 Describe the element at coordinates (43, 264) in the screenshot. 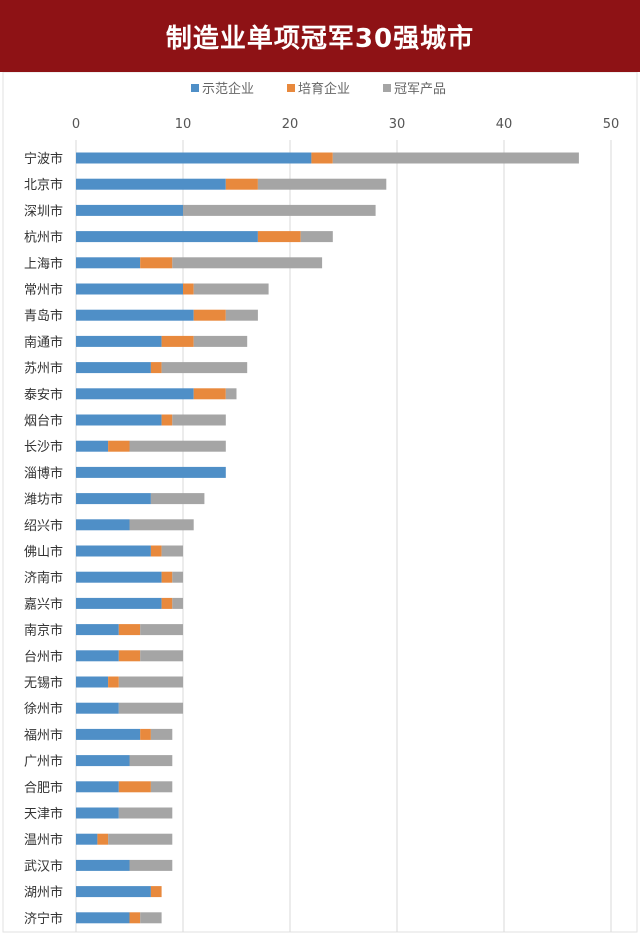

I see `category-label: 上海市` at that location.